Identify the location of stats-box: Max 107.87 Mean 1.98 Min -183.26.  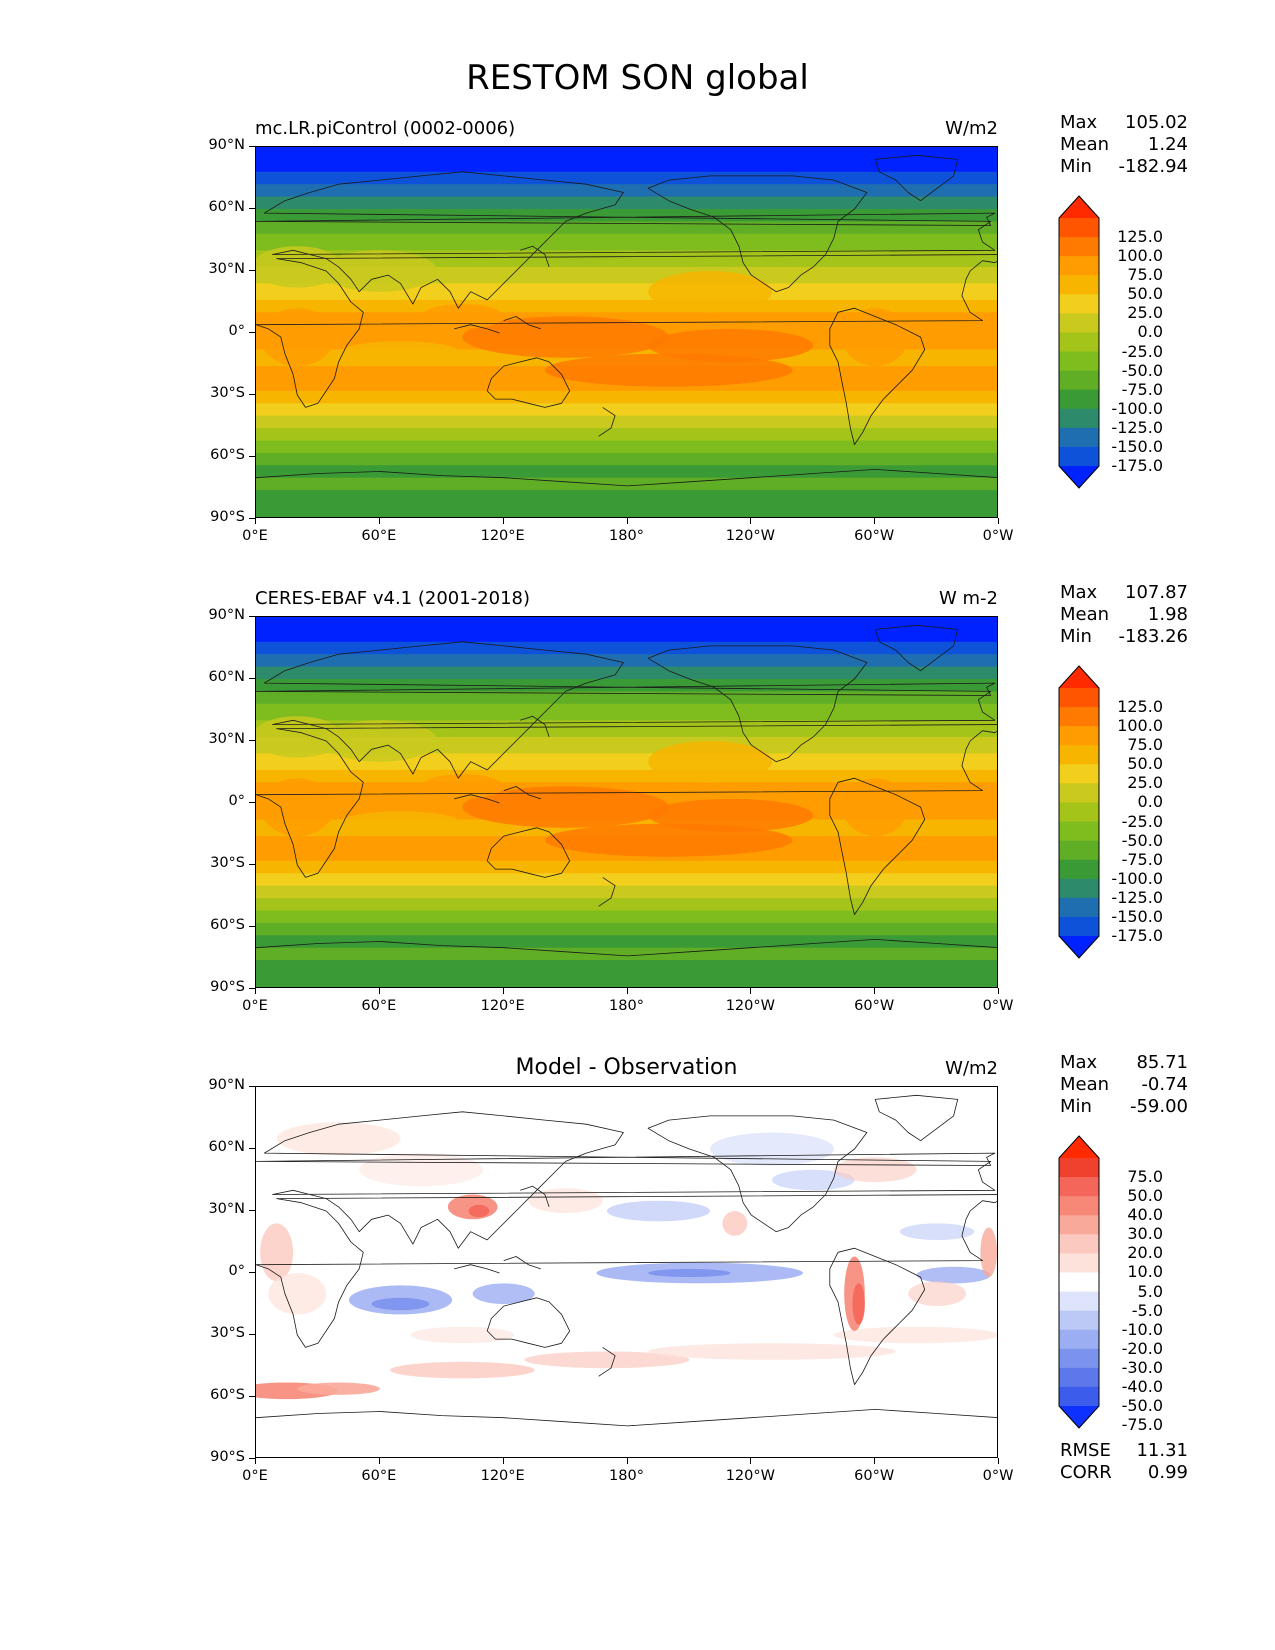
(1124, 615).